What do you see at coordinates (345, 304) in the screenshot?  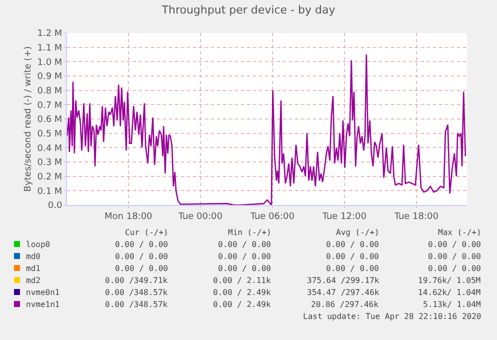 I see `text: 20.86 /297.46k` at bounding box center [345, 304].